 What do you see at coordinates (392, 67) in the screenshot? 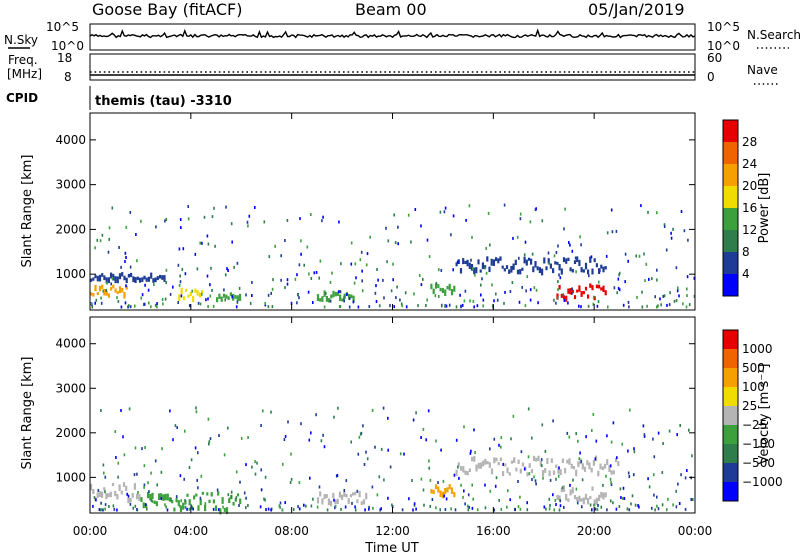
I see `freq-panel-frame` at bounding box center [392, 67].